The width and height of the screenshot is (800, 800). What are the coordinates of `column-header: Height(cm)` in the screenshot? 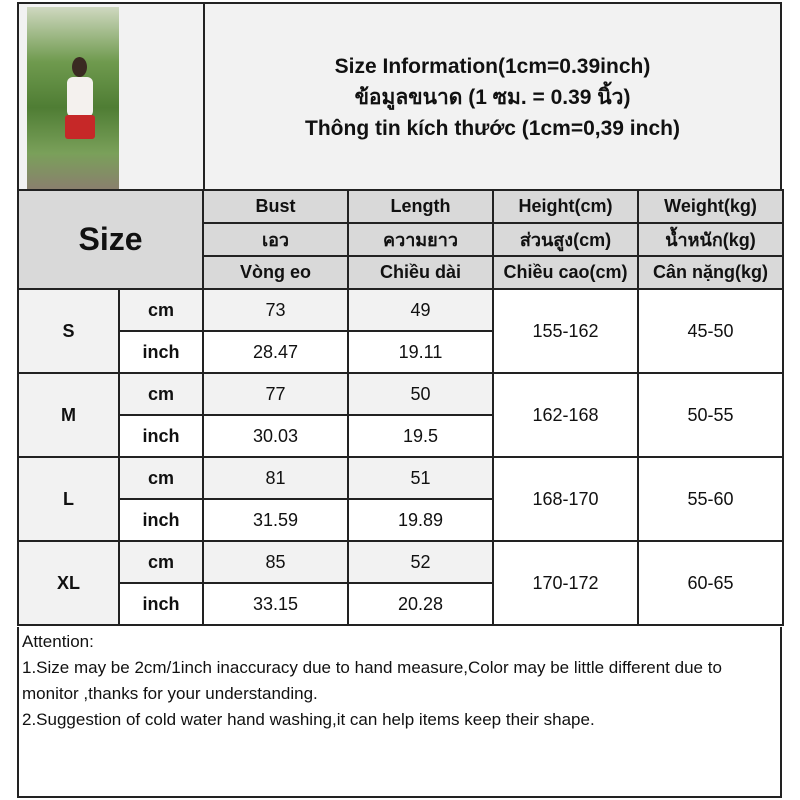 It's located at (565, 206).